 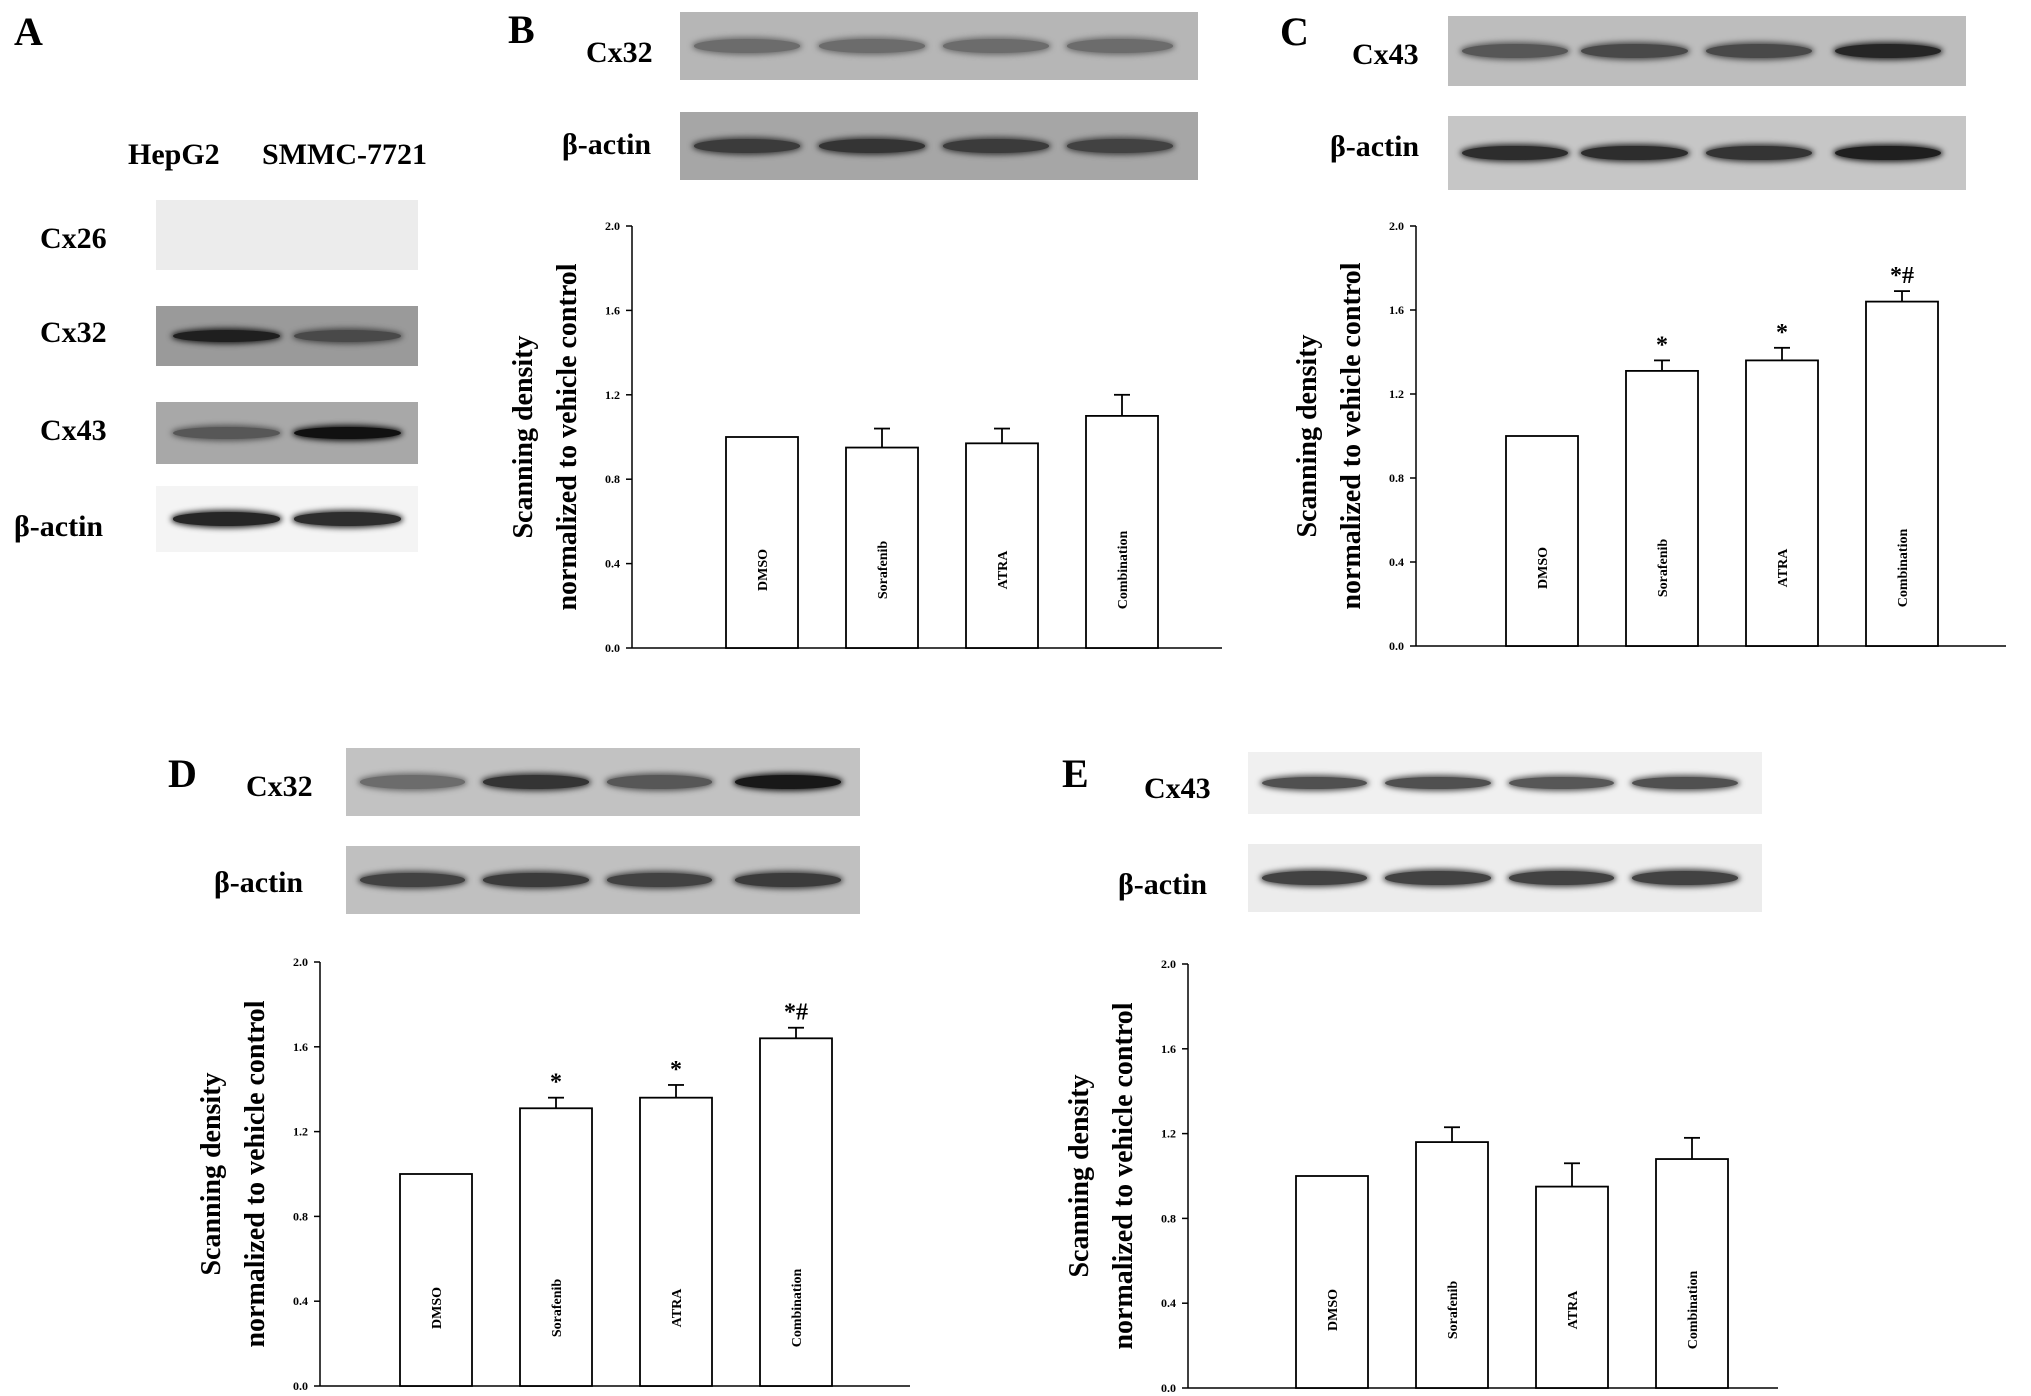 What do you see at coordinates (1375, 146) in the screenshot?
I see `blot-c-label-bactin: β-actin` at bounding box center [1375, 146].